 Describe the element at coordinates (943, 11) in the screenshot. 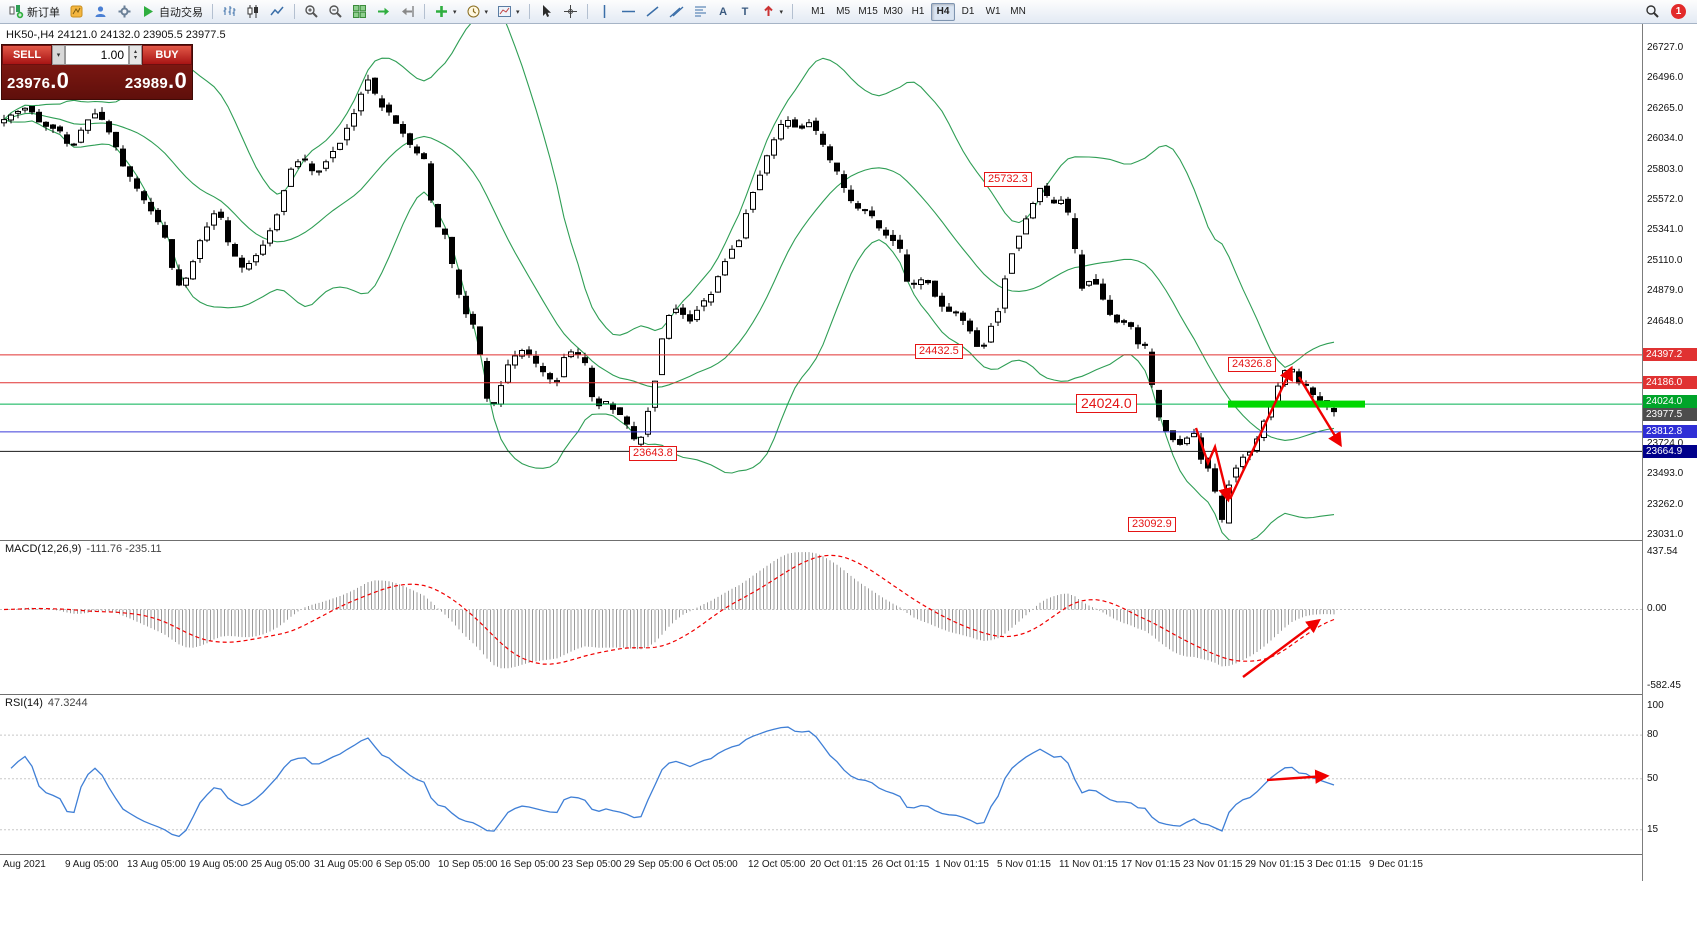

I see `timeframe-H4: H4` at that location.